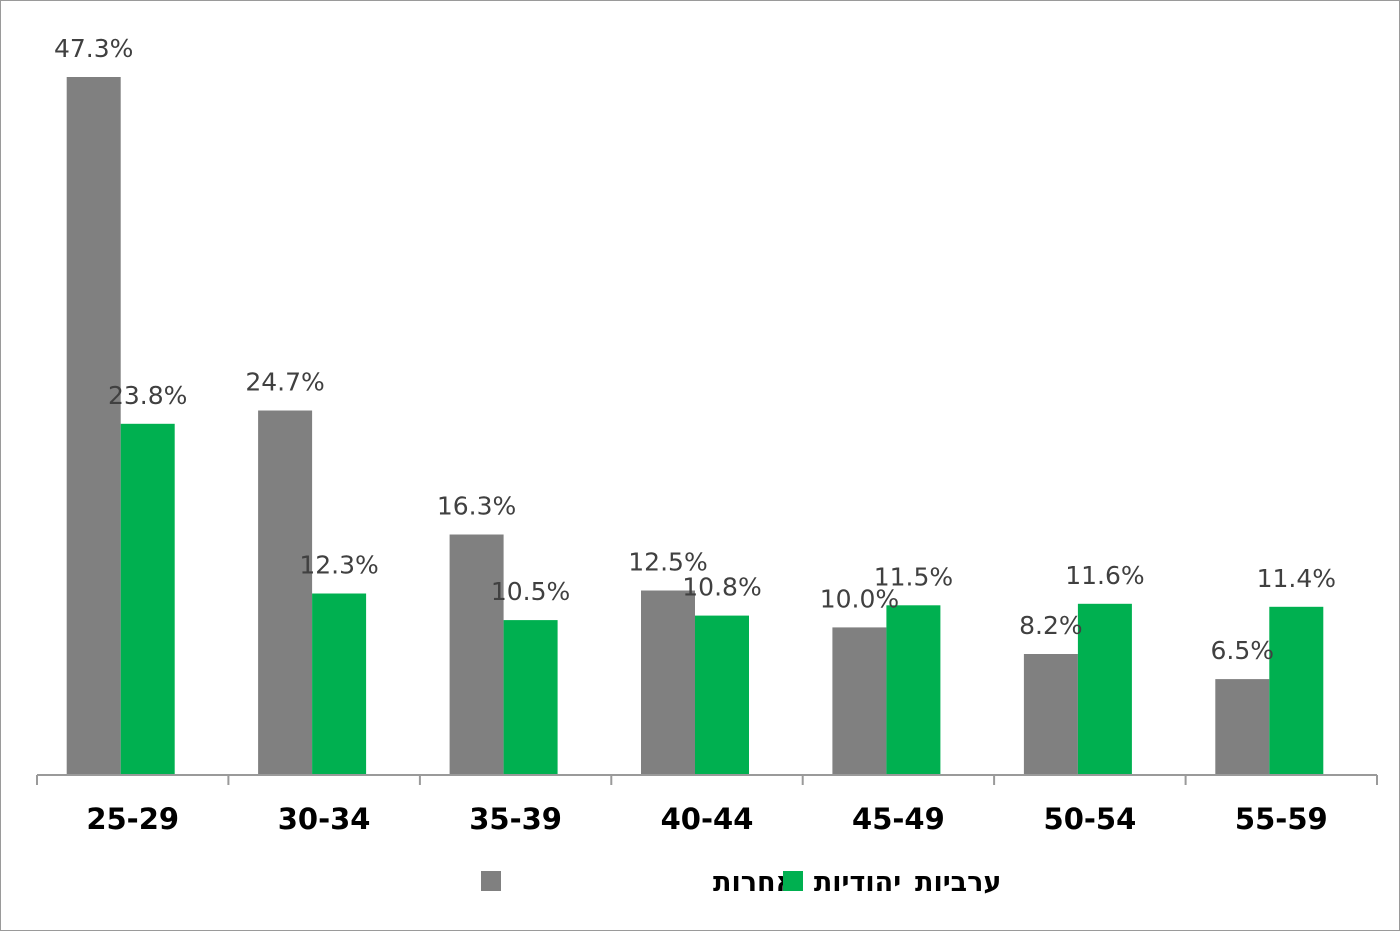  What do you see at coordinates (515, 819) in the screenshot?
I see `category-label-35-39: 35-39` at bounding box center [515, 819].